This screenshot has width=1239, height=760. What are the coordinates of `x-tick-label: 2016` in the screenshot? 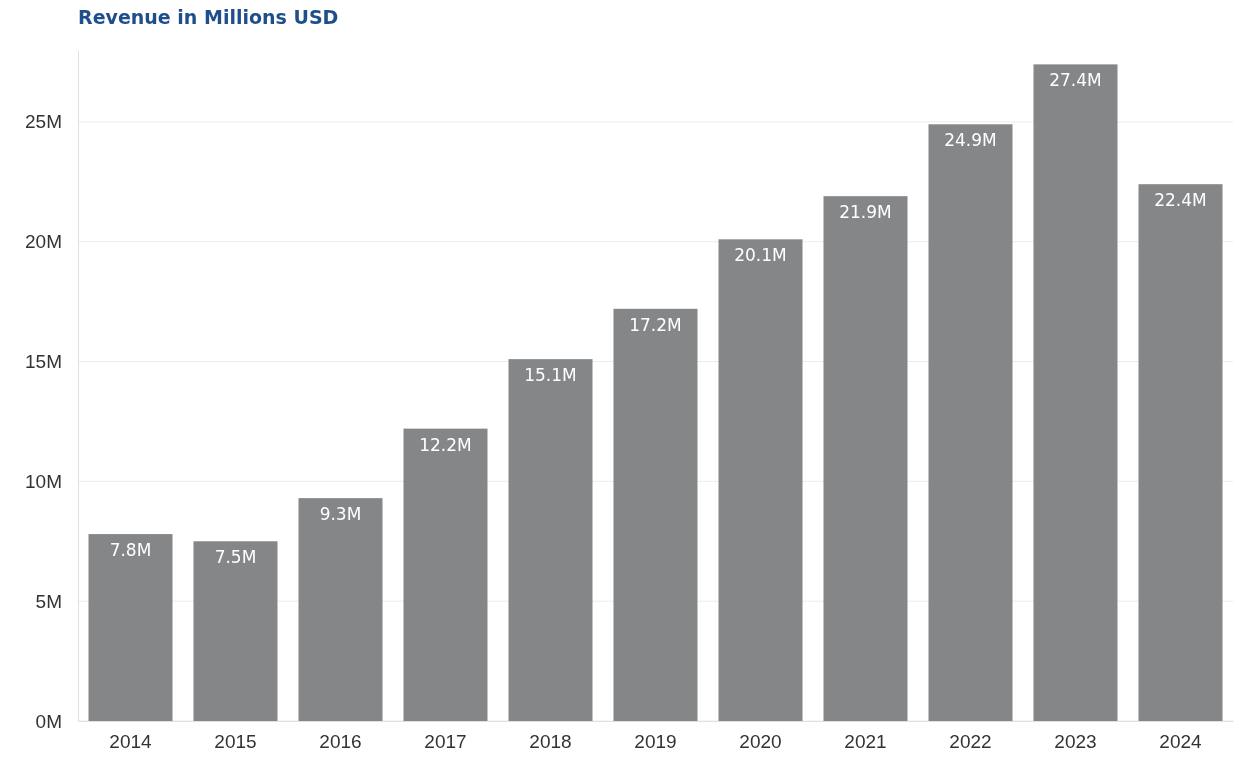 It's located at (340, 742).